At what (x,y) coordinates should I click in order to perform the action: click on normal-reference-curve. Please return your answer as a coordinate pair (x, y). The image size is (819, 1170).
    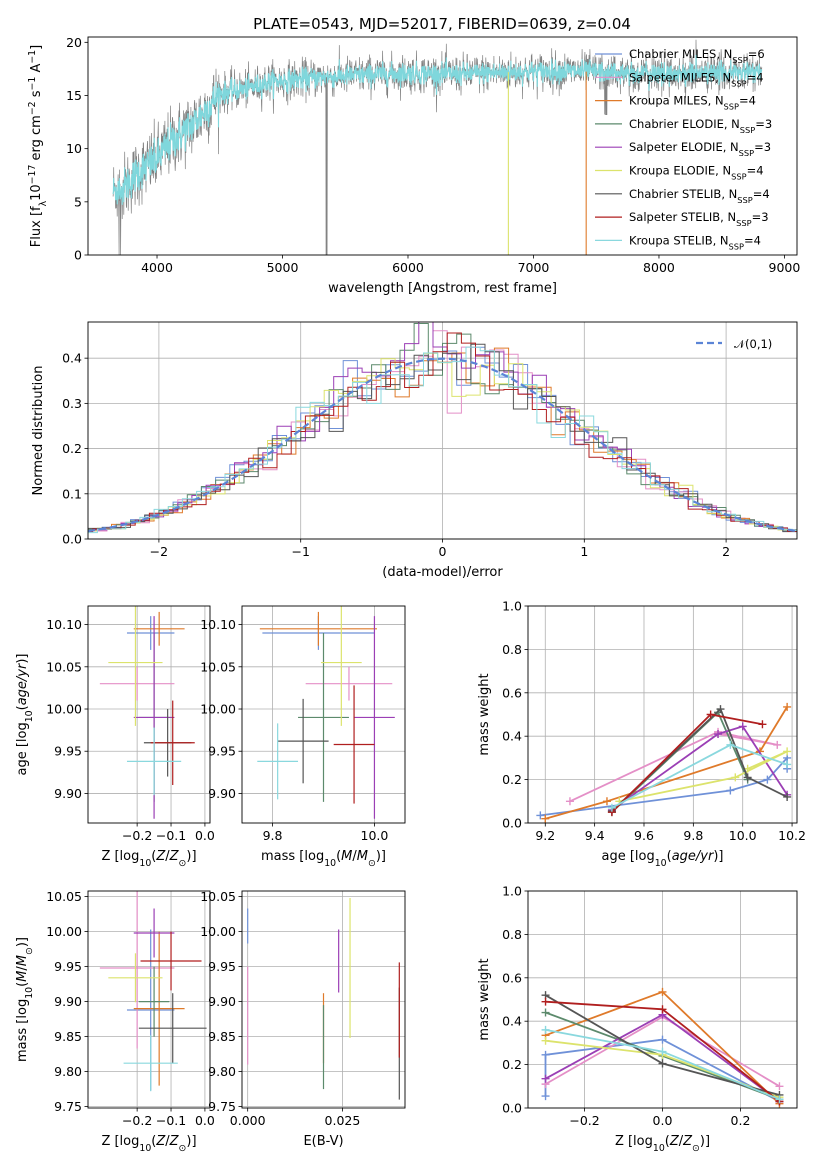
    Looking at the image, I should click on (442, 445).